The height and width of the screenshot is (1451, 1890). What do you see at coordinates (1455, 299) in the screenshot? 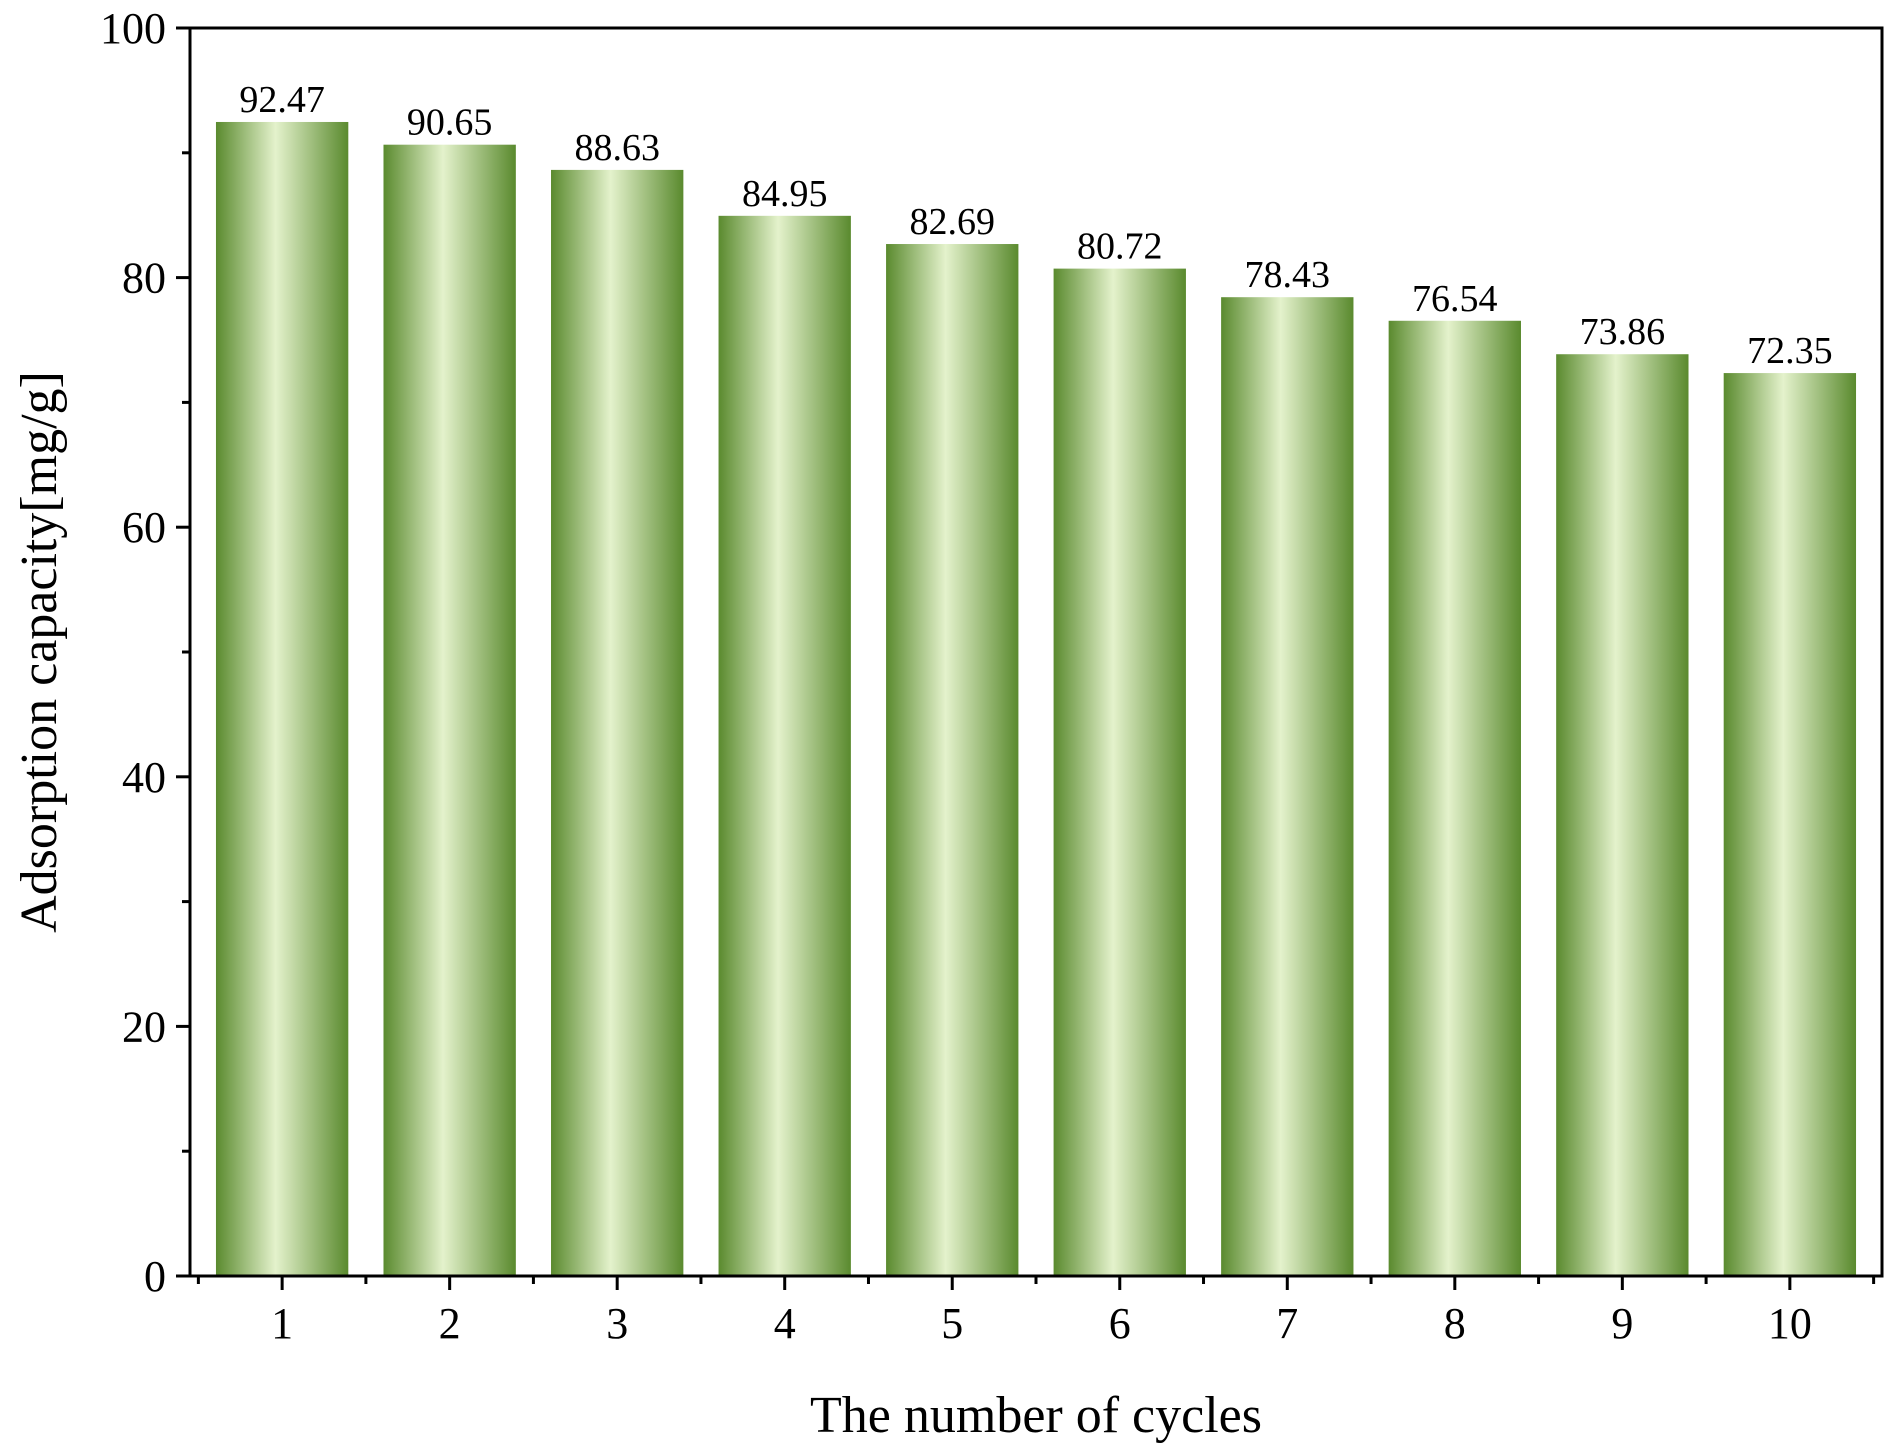
I see `data-label-8: 76.54` at bounding box center [1455, 299].